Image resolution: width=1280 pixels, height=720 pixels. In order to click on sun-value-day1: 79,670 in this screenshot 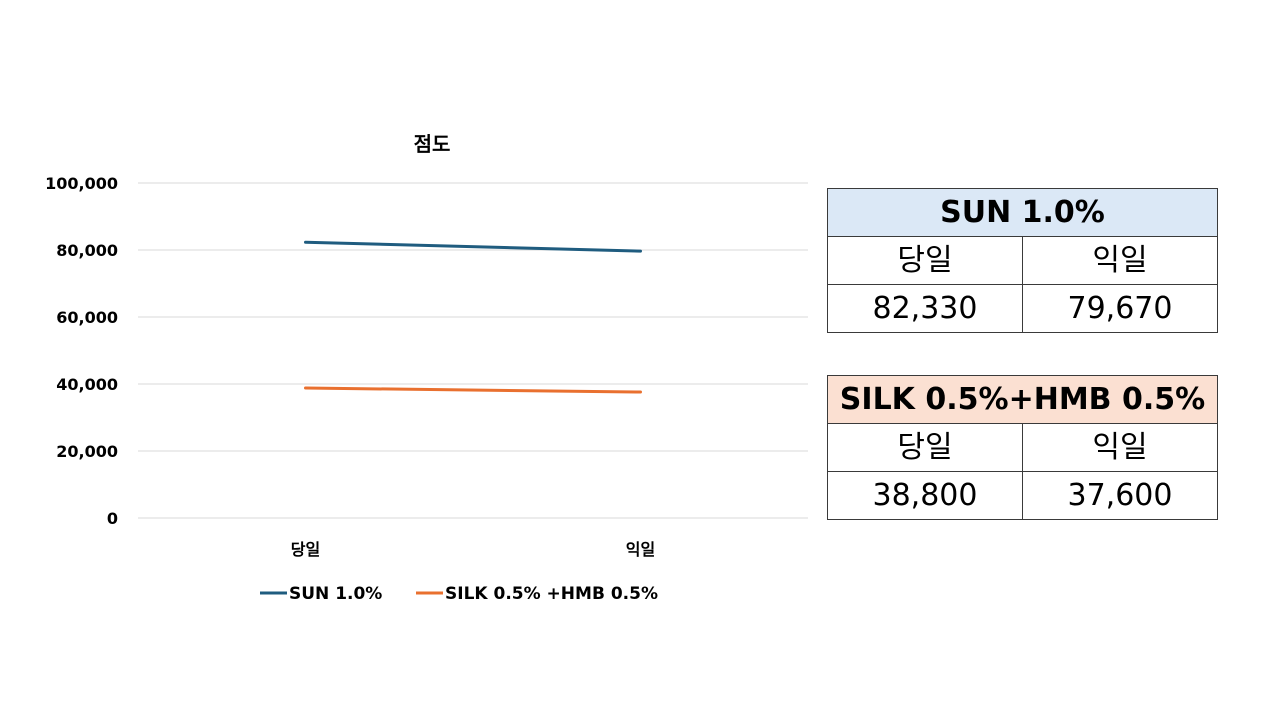, I will do `click(1120, 308)`.